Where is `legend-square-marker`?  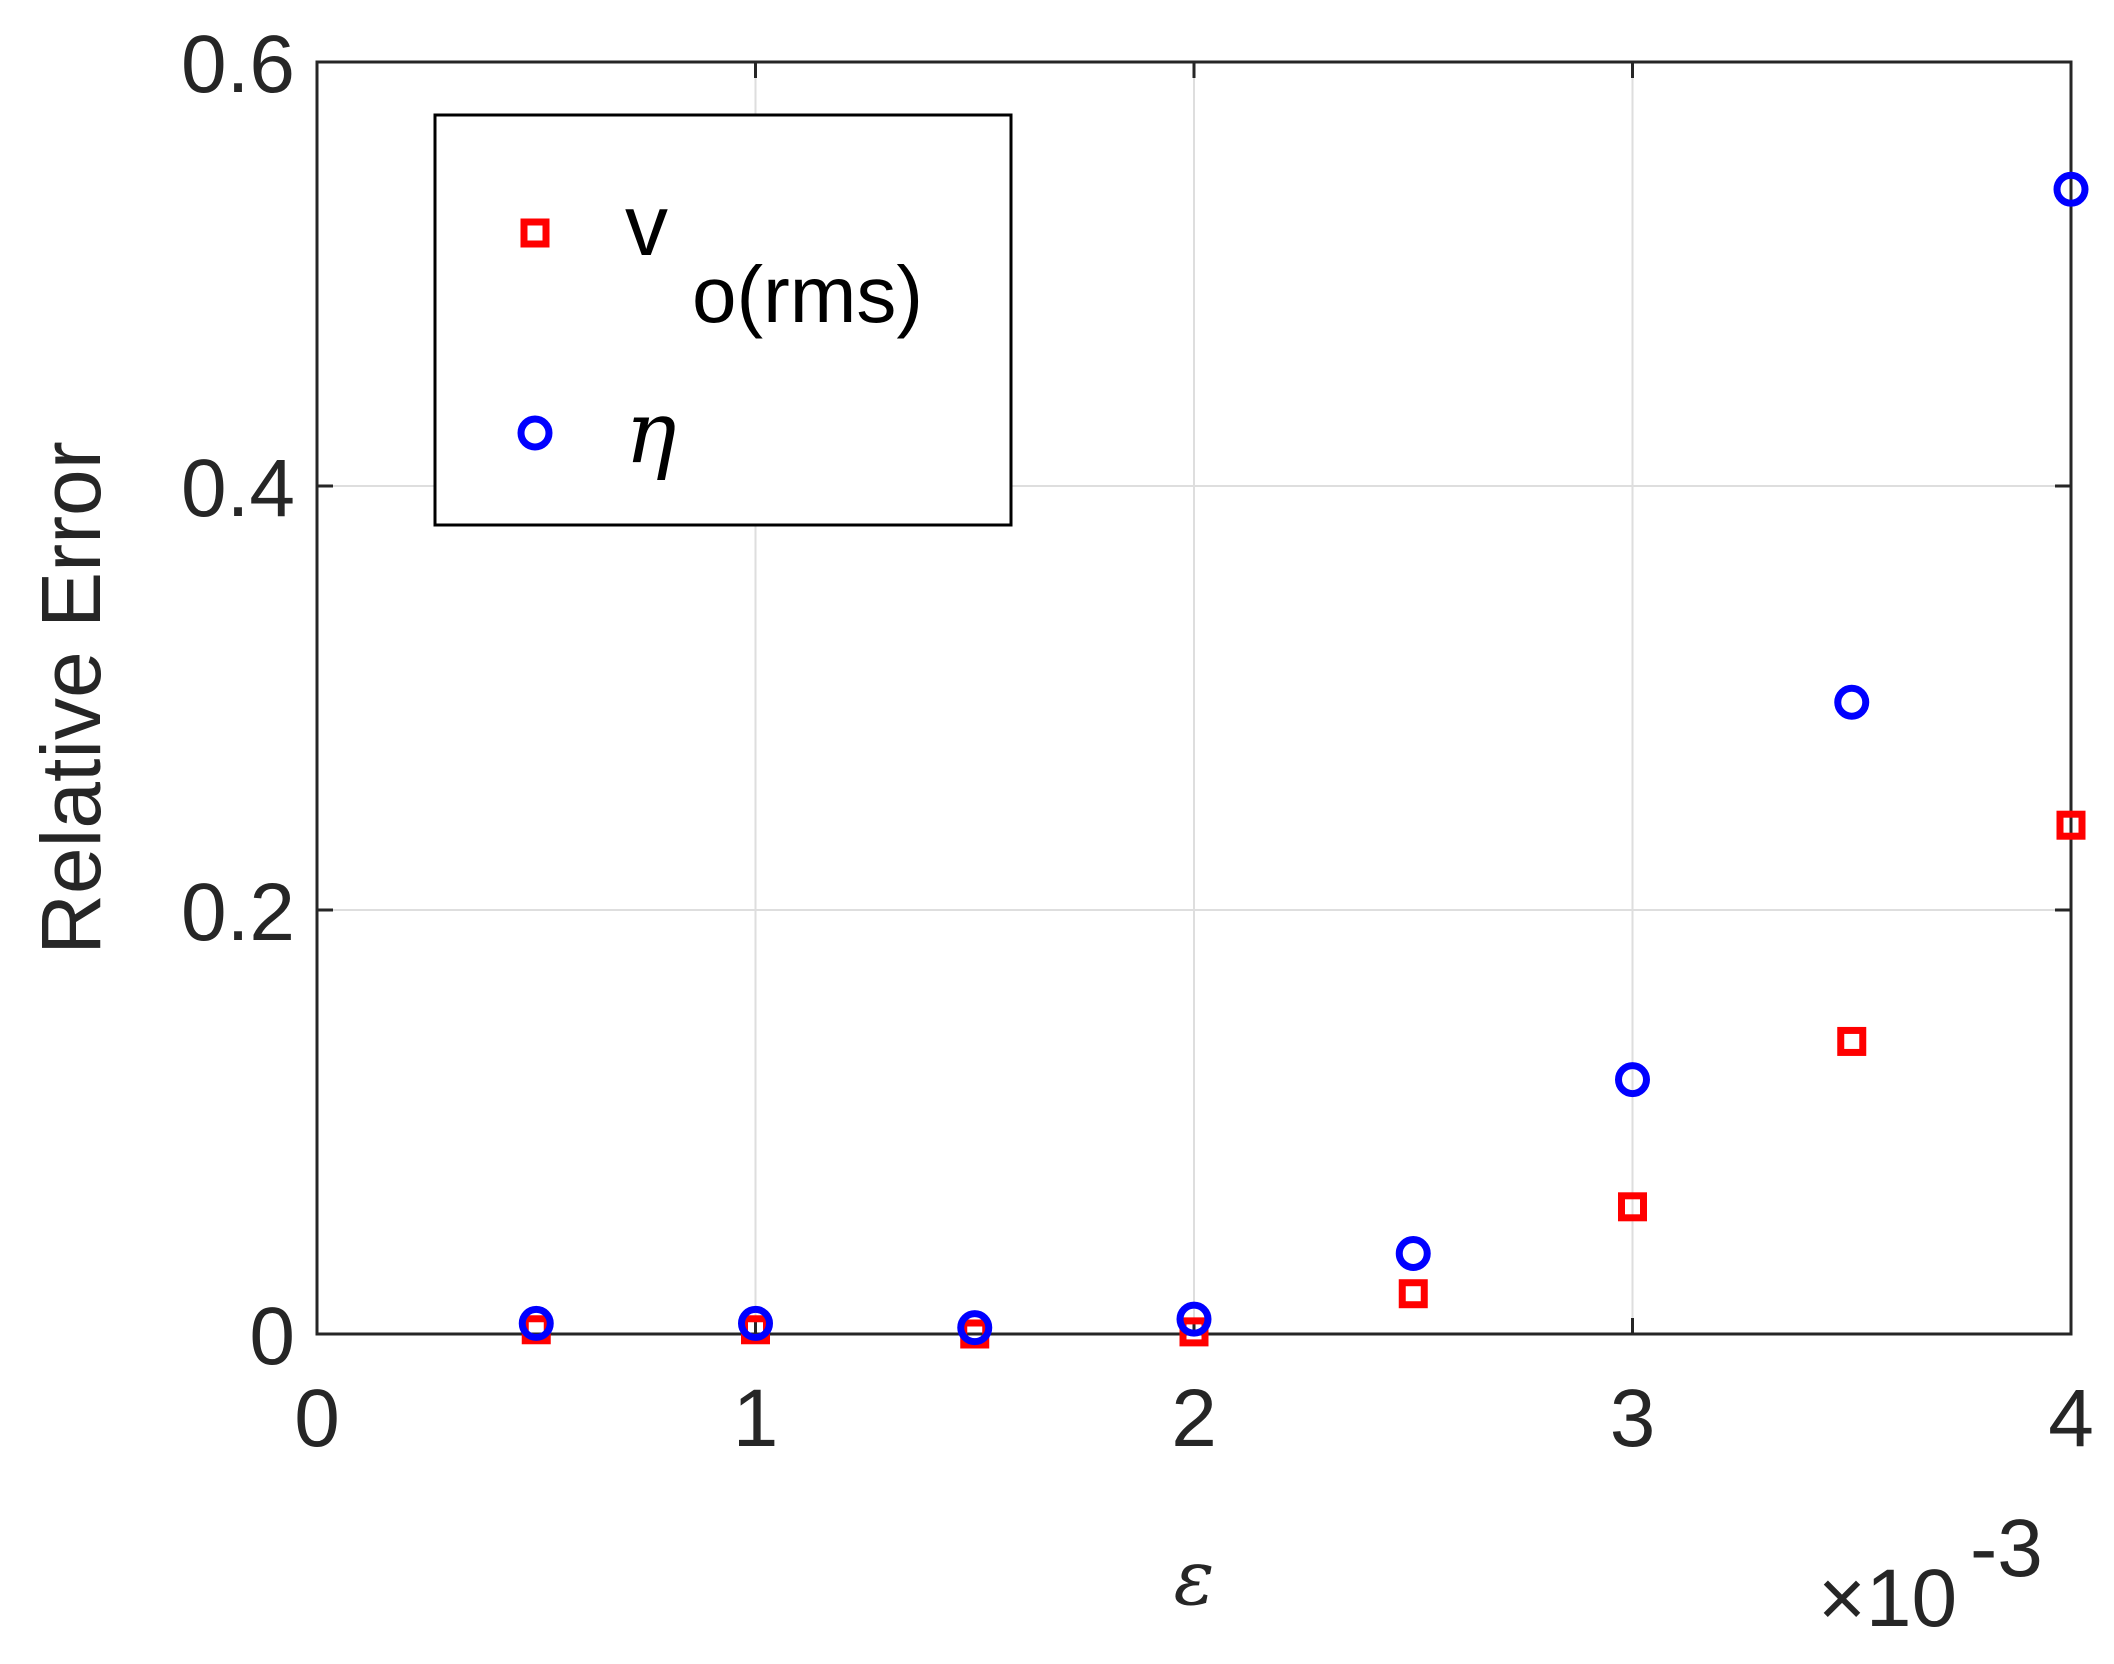 legend-square-marker is located at coordinates (535, 233).